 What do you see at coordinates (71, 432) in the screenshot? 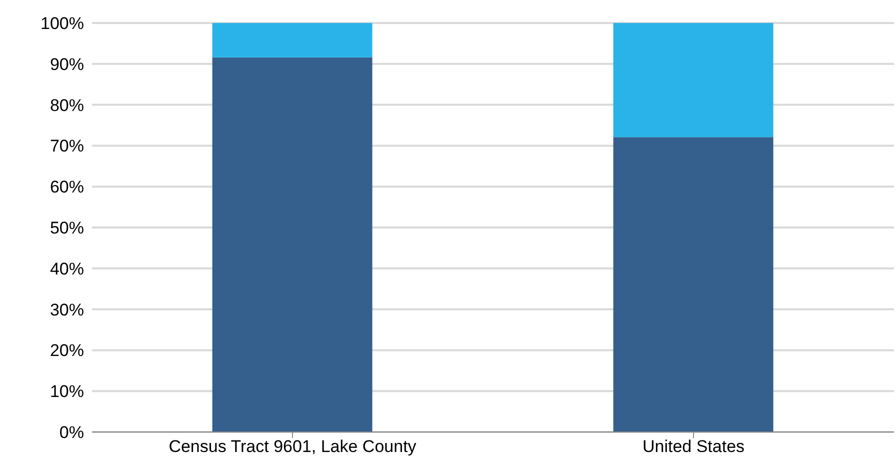
I see `y-tick-label: 0%` at bounding box center [71, 432].